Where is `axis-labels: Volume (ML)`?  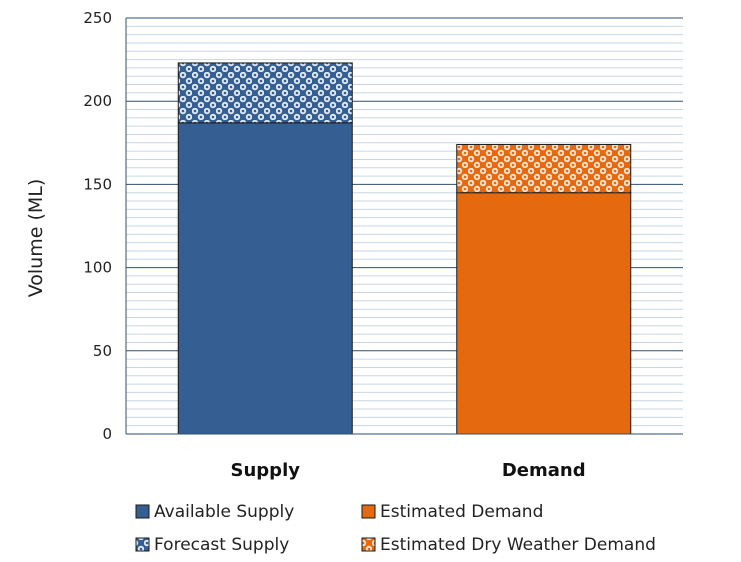
axis-labels: Volume (ML) is located at coordinates (36, 238).